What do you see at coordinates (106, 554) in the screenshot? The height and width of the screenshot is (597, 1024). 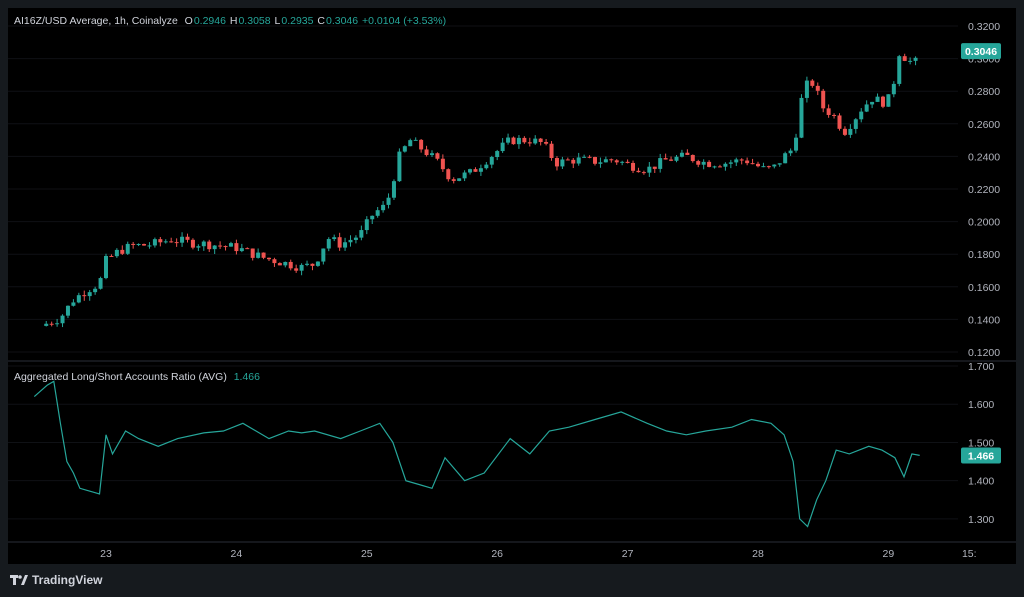 I see `time-tick-label: 23` at bounding box center [106, 554].